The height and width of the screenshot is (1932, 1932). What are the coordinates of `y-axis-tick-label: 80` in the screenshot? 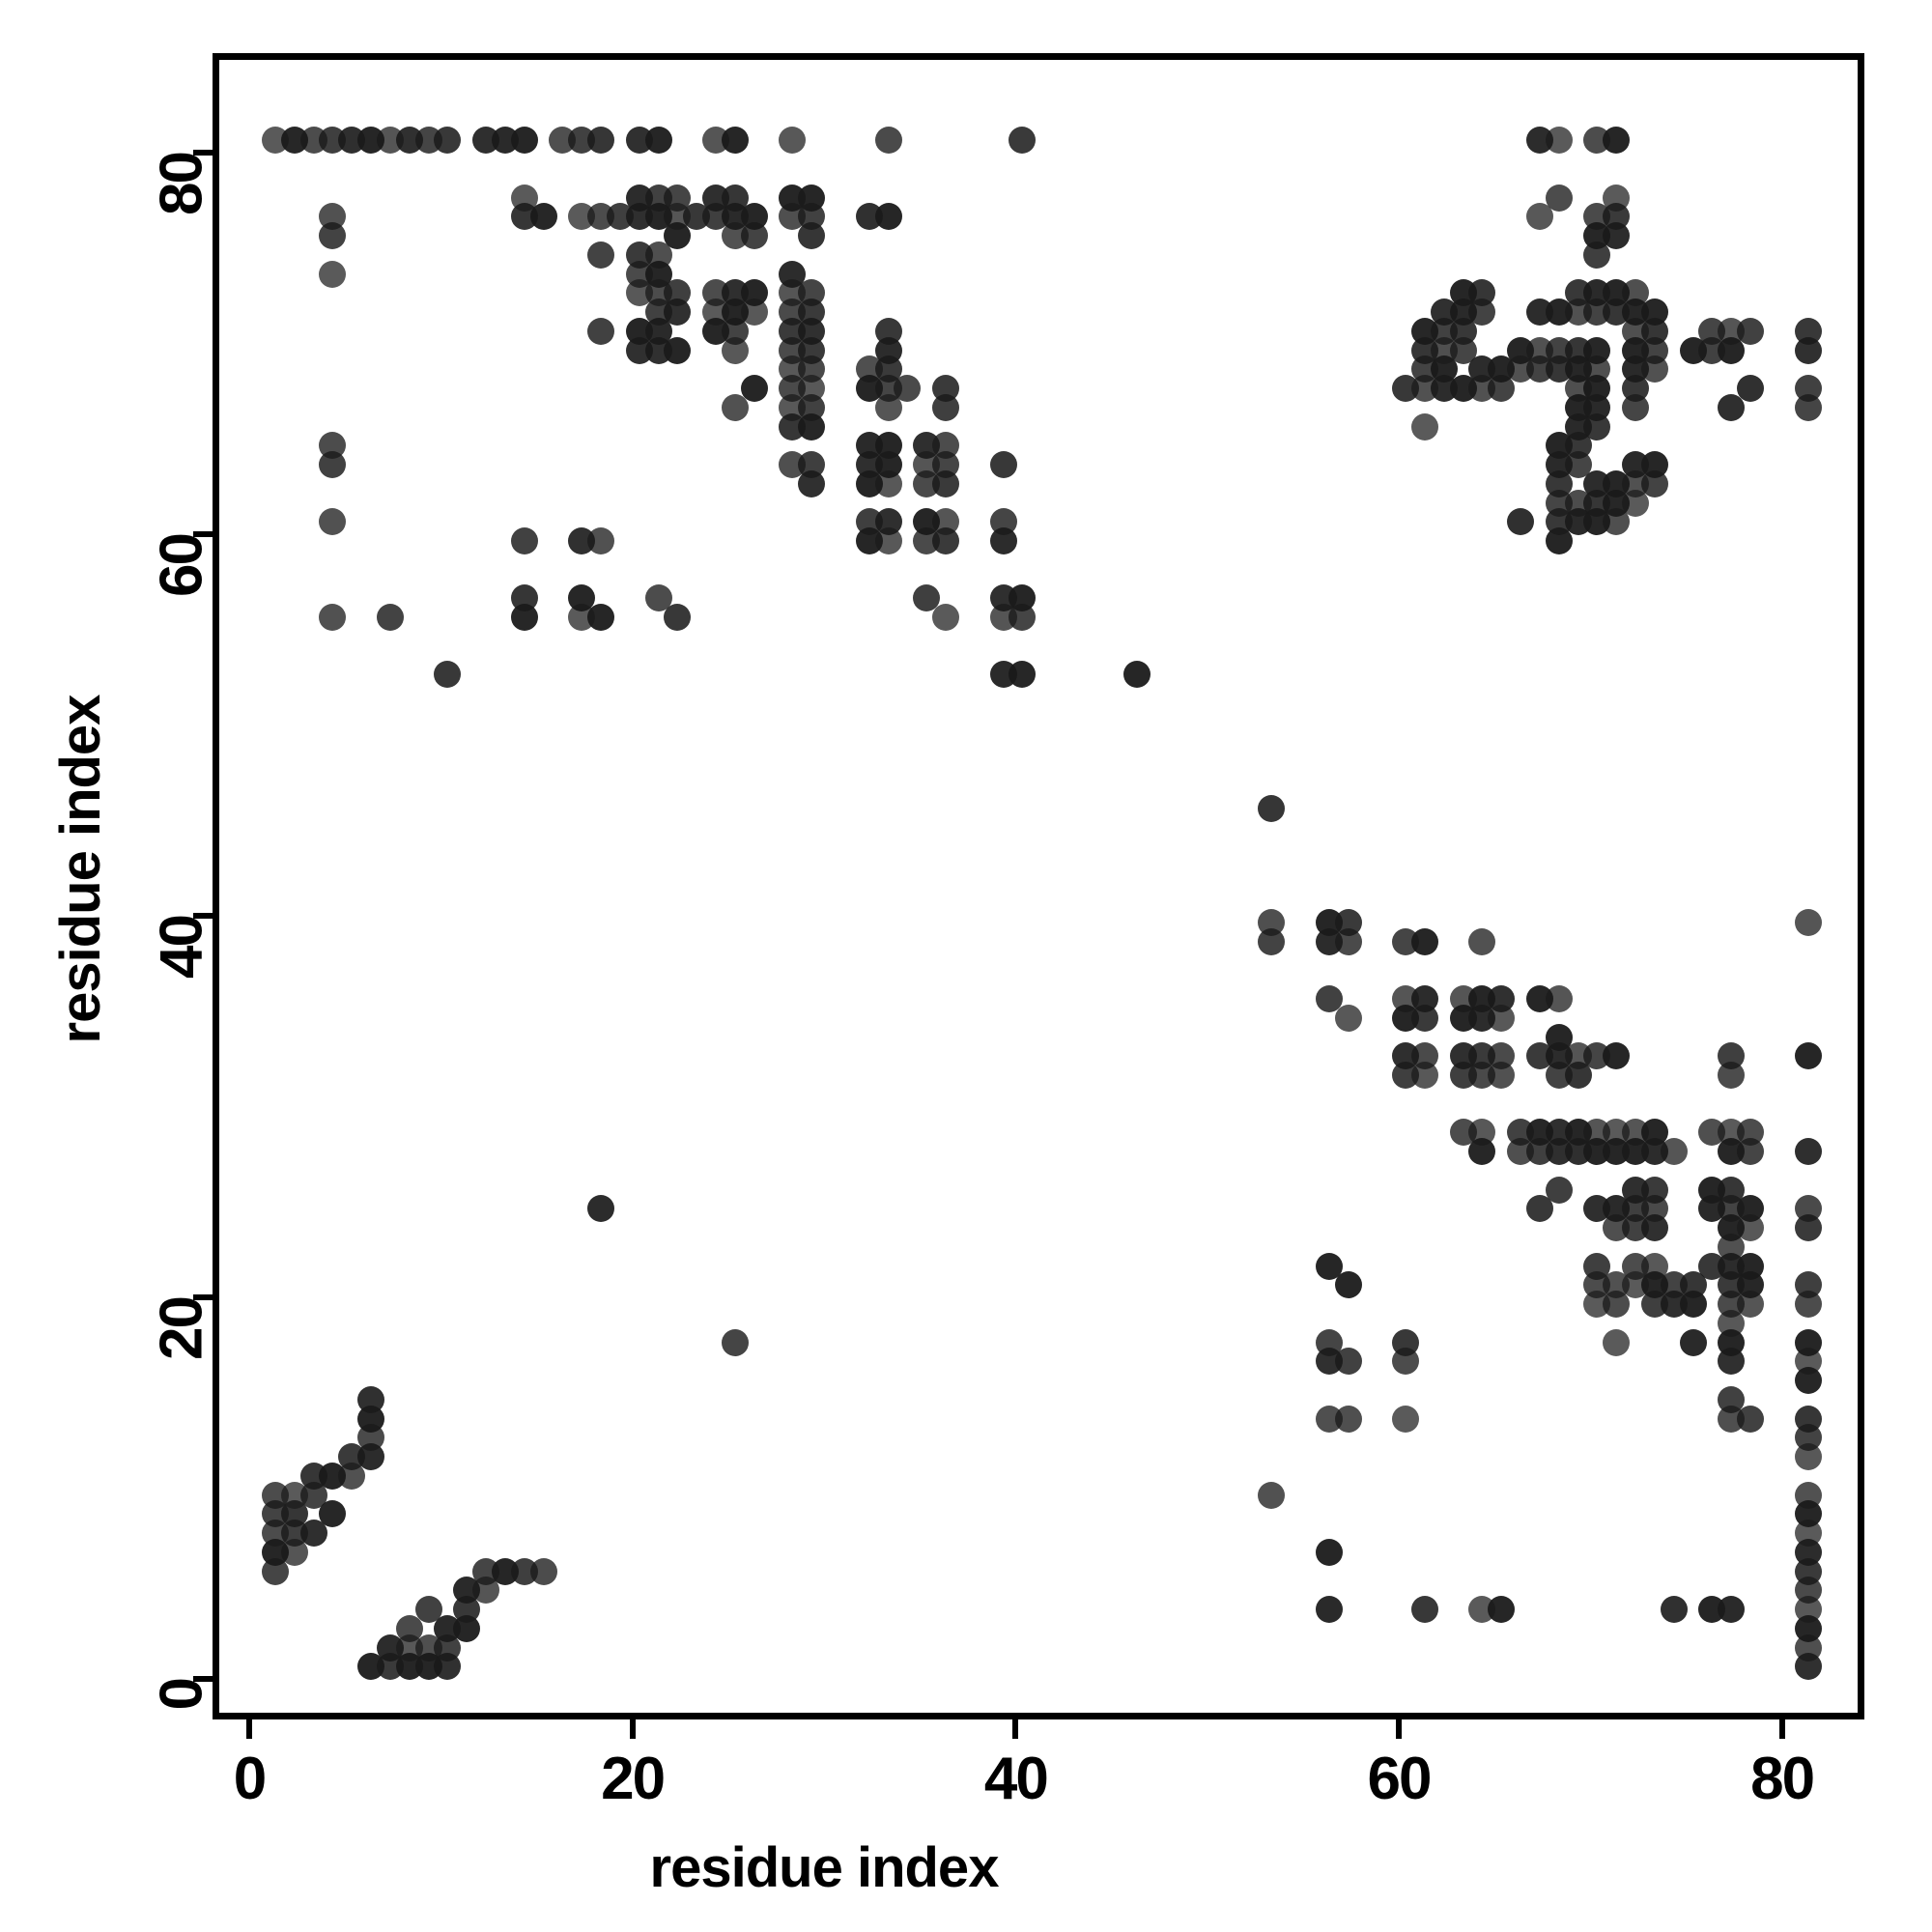 It's located at (181, 184).